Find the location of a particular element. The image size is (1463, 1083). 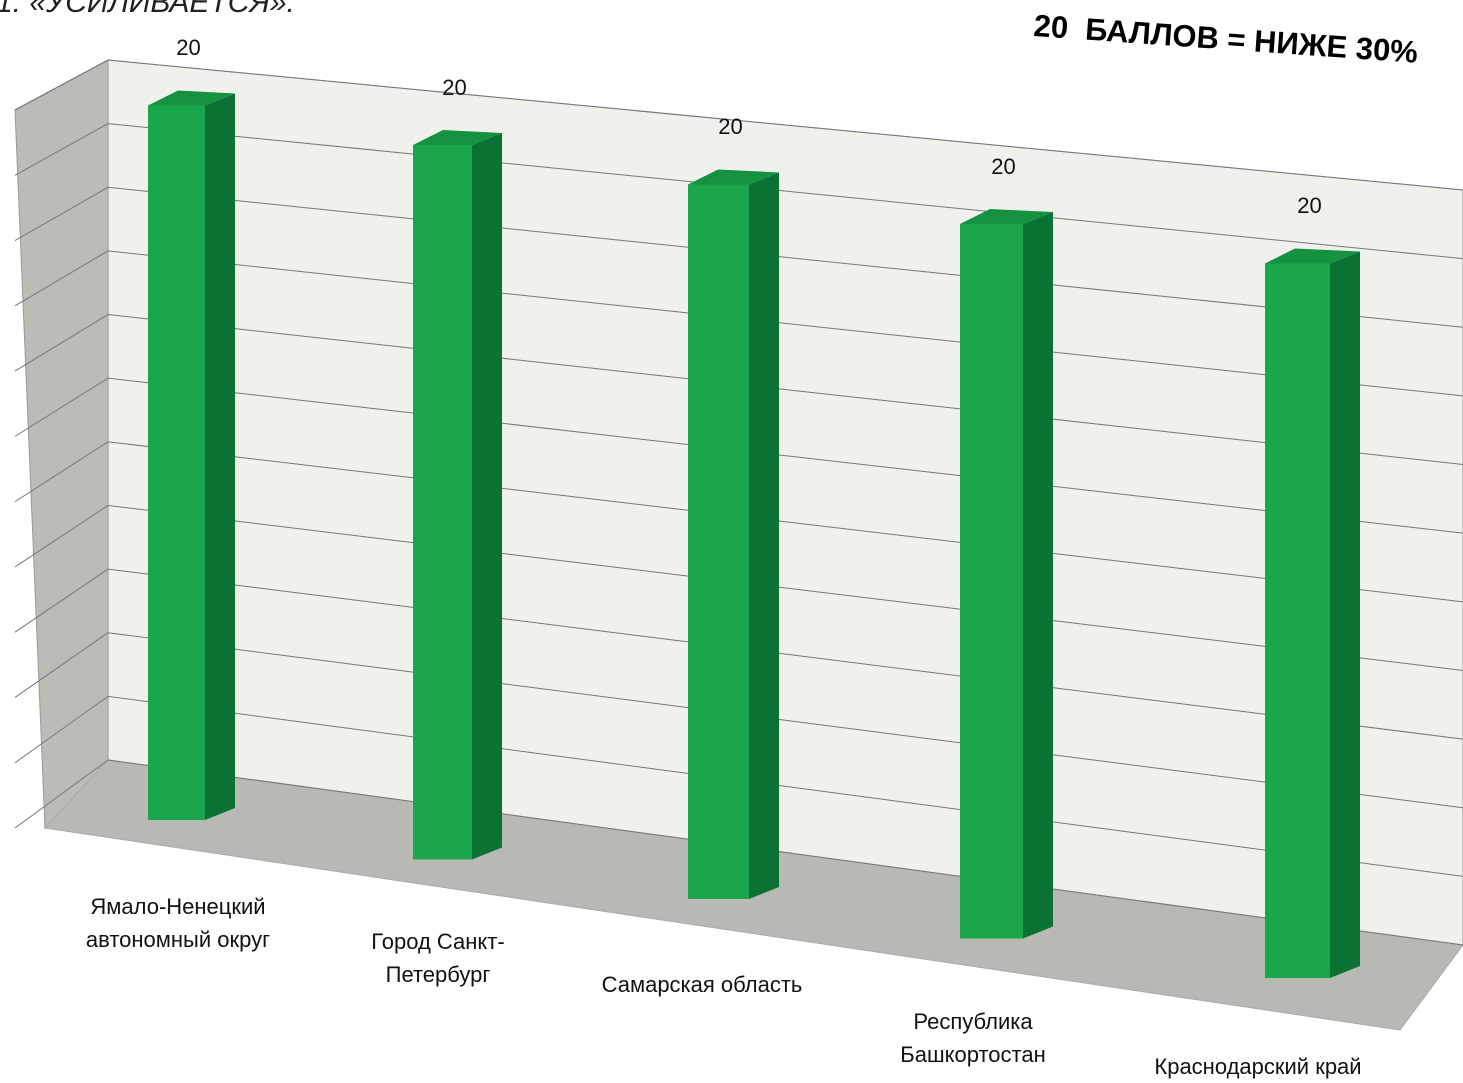

side-wall is located at coordinates (61, 444).